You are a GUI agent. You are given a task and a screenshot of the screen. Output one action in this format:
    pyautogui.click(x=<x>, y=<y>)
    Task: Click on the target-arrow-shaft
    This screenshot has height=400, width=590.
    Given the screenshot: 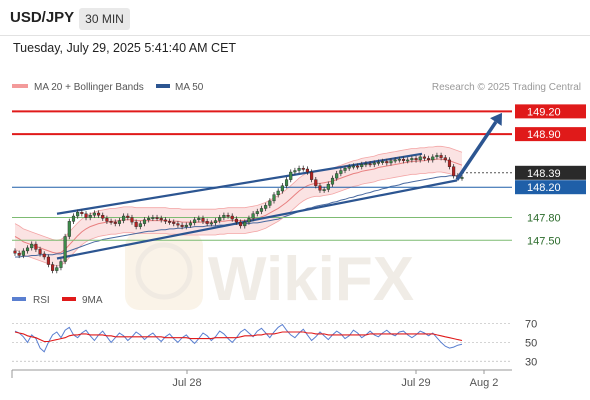 What is the action you would take?
    pyautogui.click(x=476, y=151)
    